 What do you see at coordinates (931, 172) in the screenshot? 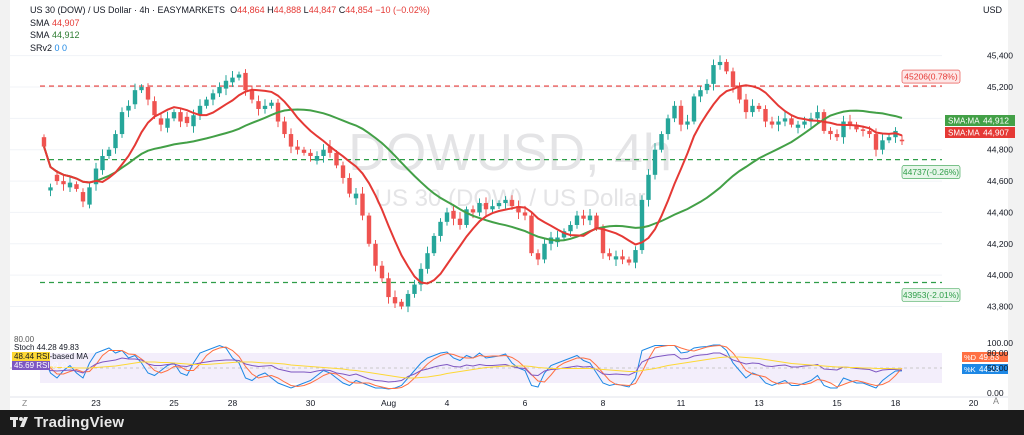
I see `level-label: 44737(-0.26%)` at bounding box center [931, 172].